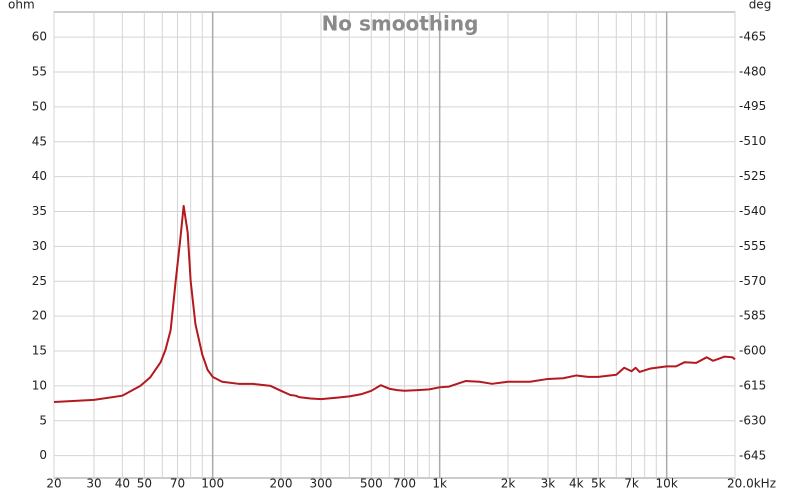 This screenshot has height=492, width=800. What do you see at coordinates (752, 36) in the screenshot?
I see `y2-tick-label: -465` at bounding box center [752, 36].